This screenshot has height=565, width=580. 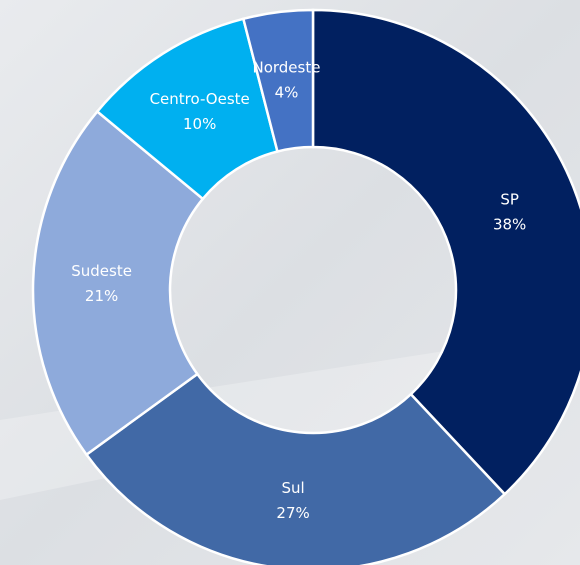 I want to click on slice-value-label: 27%, so click(x=292, y=513).